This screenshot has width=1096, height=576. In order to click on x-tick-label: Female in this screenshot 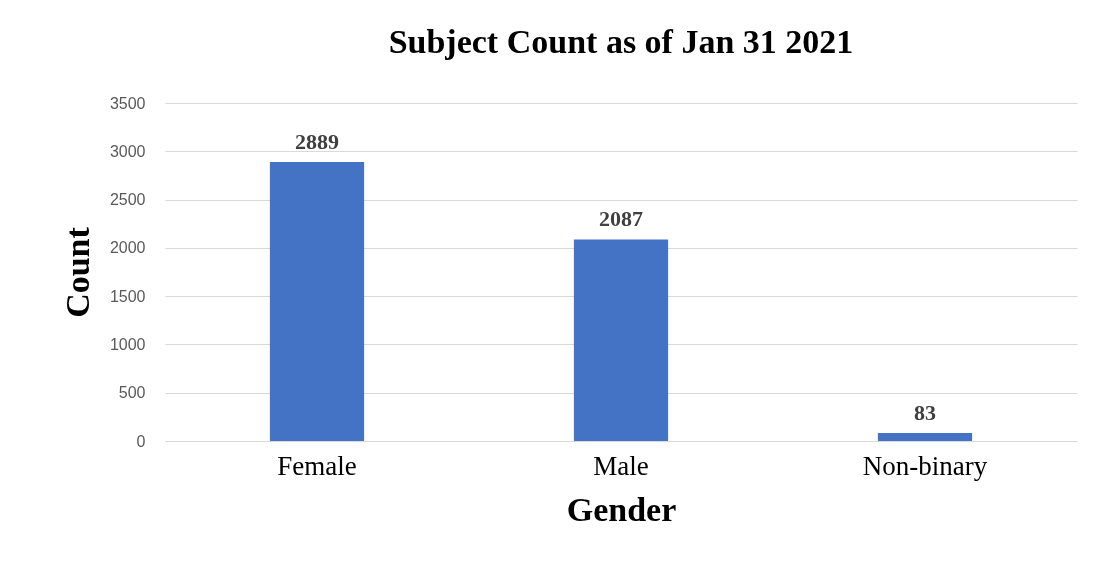, I will do `click(317, 465)`.